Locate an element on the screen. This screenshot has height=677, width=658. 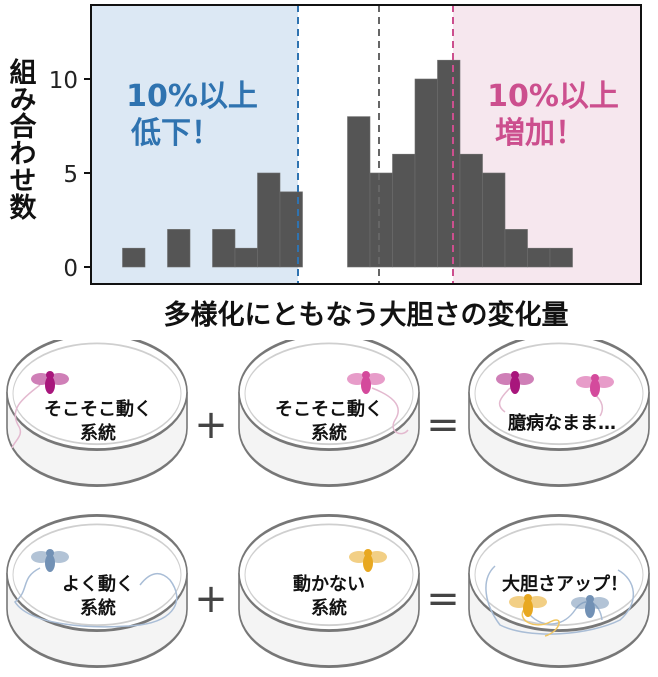
dish-row1-b-label-line1: そこそこ動く is located at coordinates (329, 409).